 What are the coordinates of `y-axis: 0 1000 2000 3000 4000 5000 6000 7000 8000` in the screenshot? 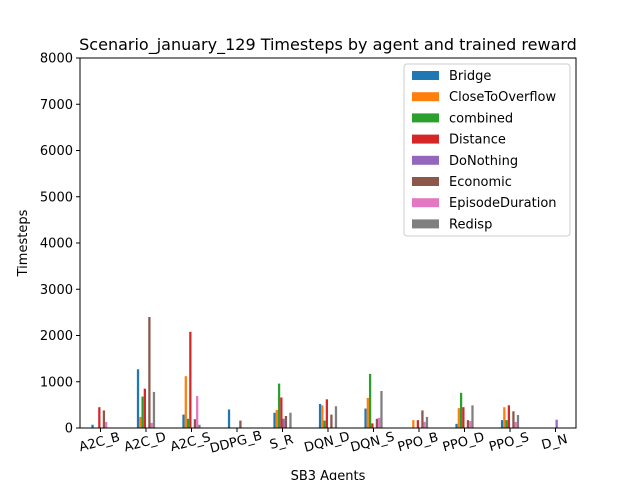 It's located at (60, 244).